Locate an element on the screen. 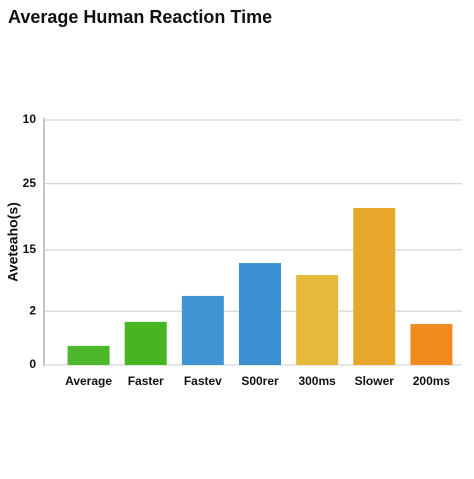  x-tick-label: Fastev is located at coordinates (203, 381).